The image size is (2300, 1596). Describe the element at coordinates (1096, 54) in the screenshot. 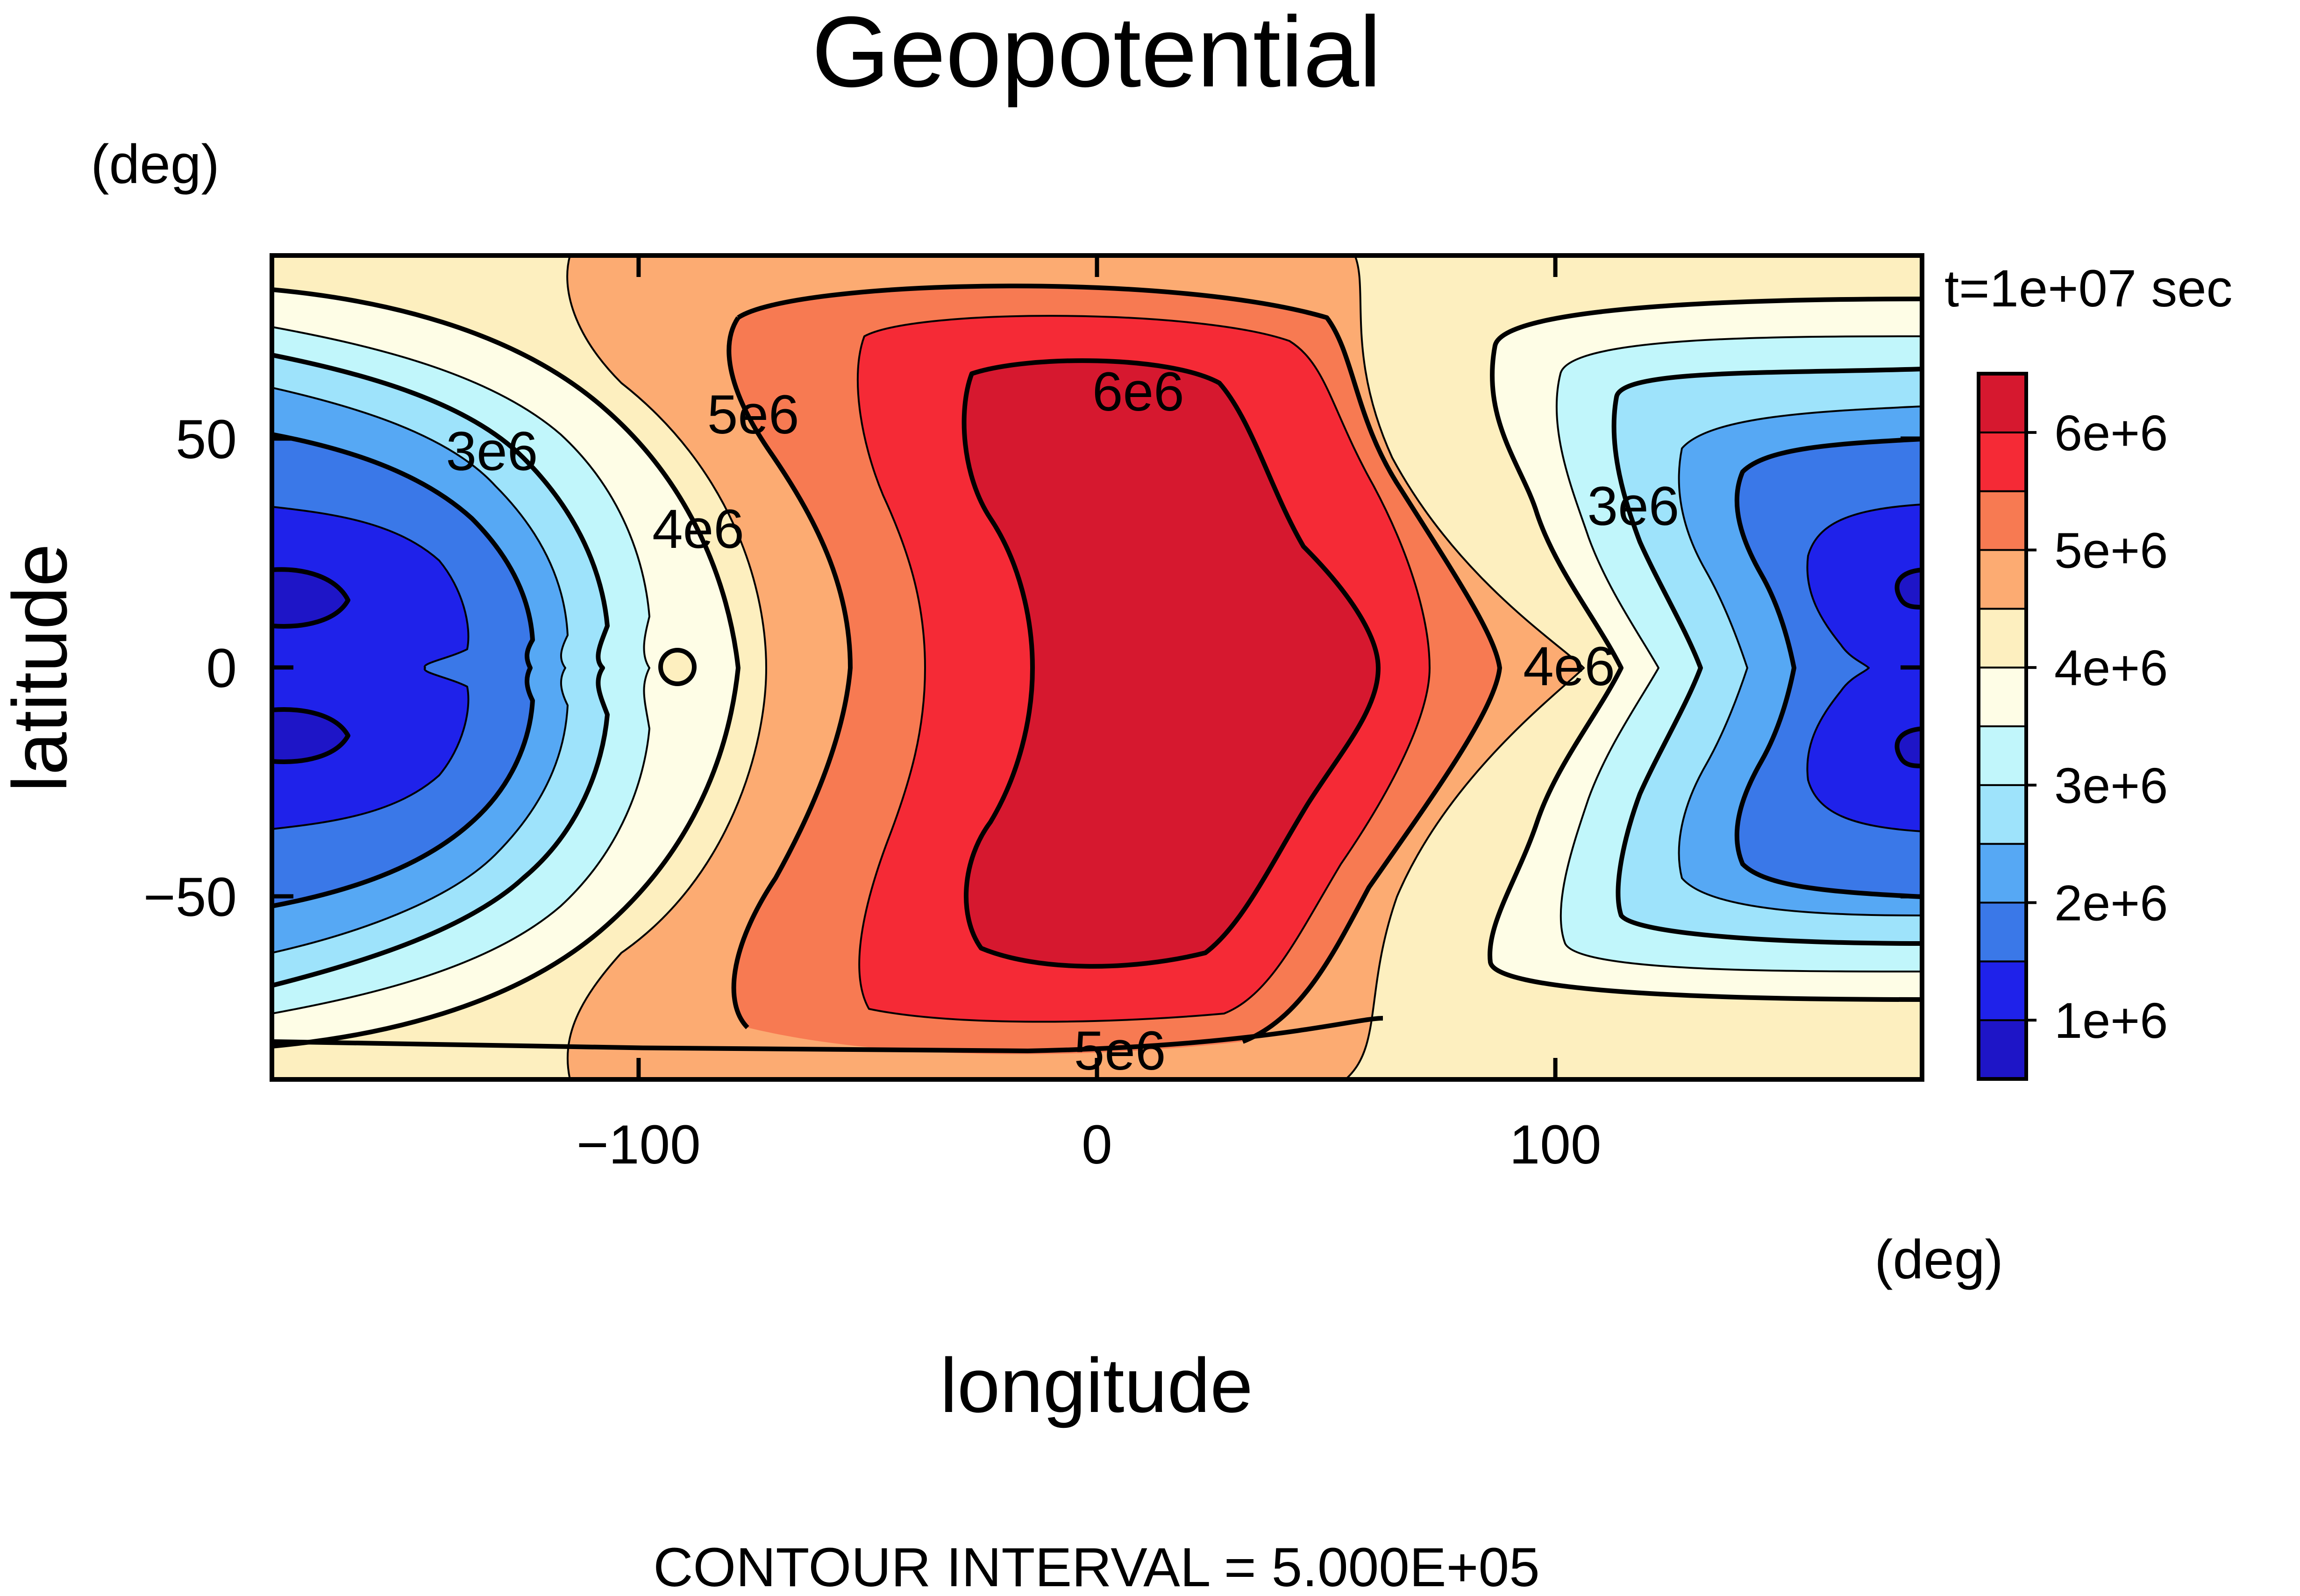

I see `chart-title: Geopotential` at that location.